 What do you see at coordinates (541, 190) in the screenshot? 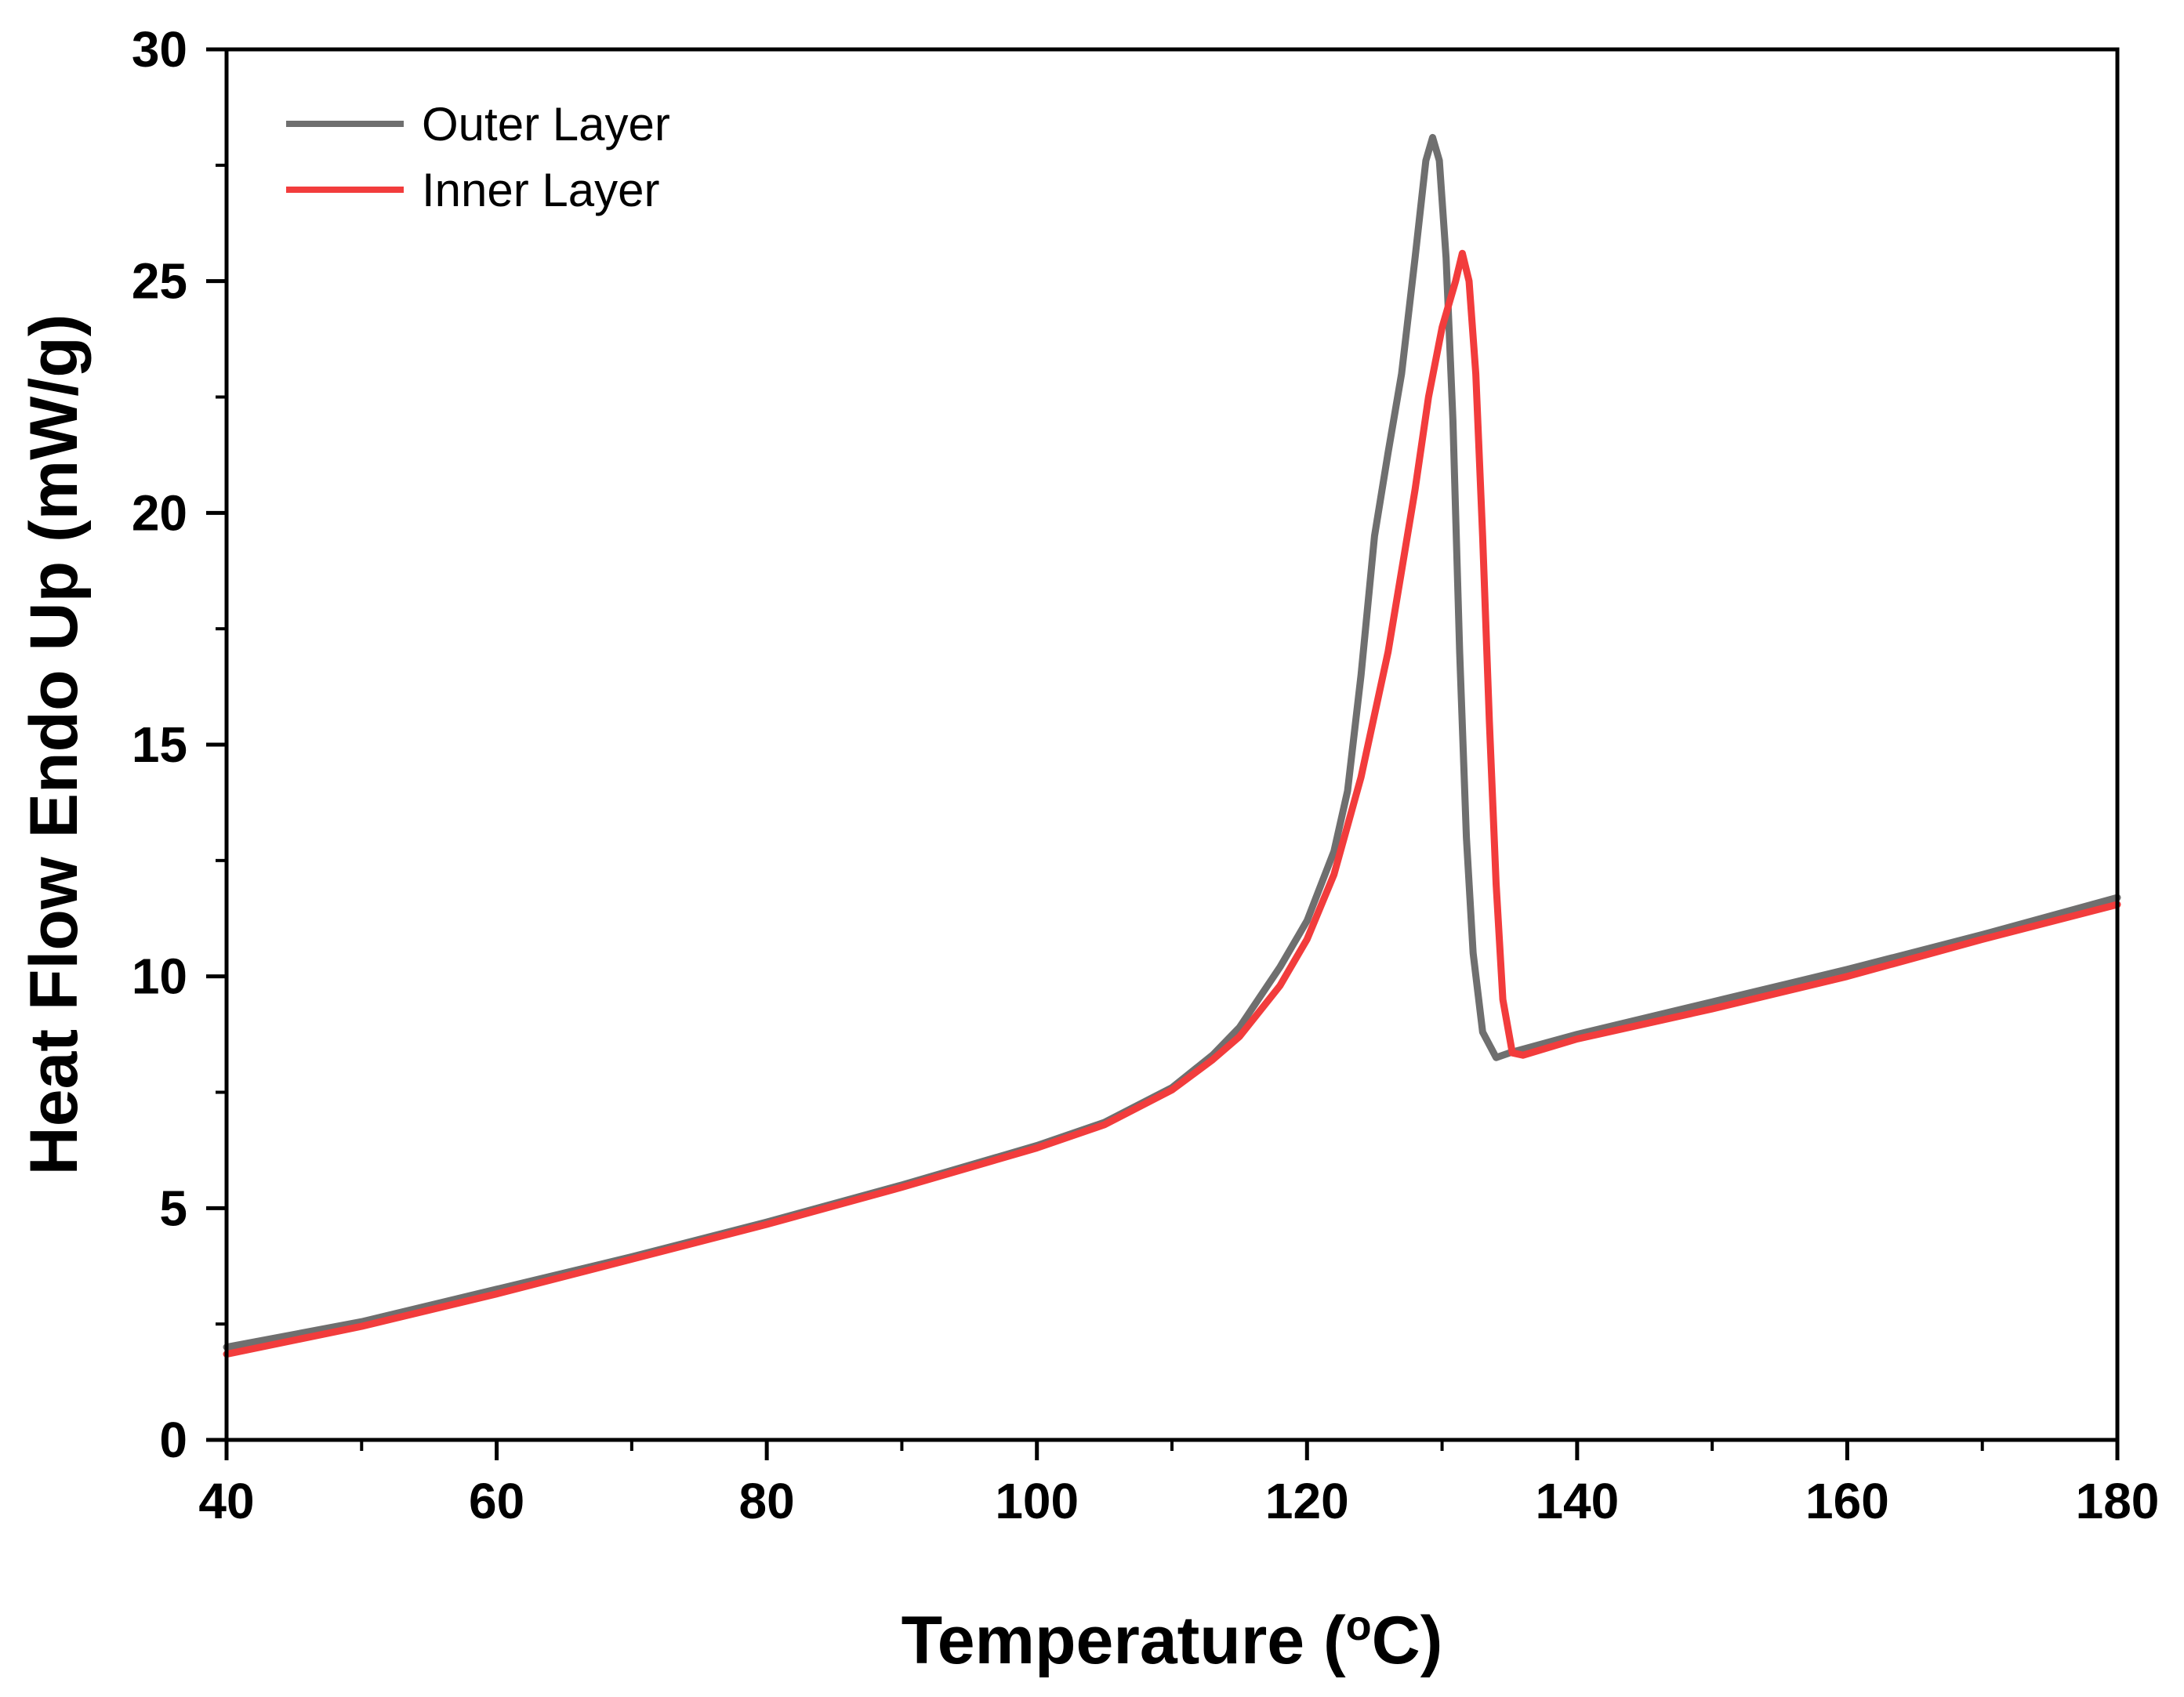
I see `legend-label-1: Inner Layer` at bounding box center [541, 190].